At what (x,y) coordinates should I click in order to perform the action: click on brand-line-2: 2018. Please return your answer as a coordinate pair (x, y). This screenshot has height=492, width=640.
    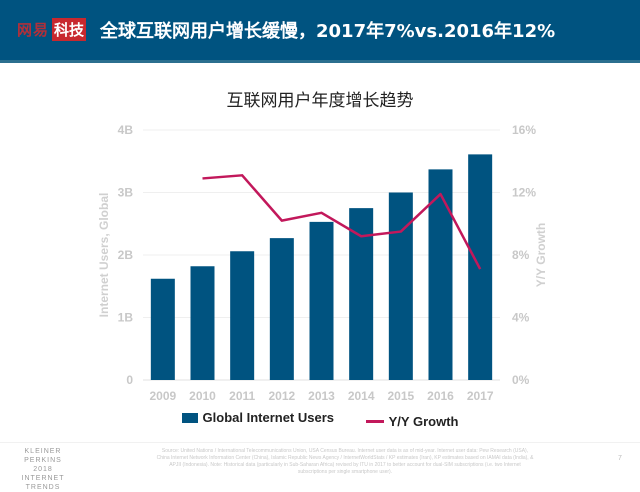
    Looking at the image, I should click on (43, 469).